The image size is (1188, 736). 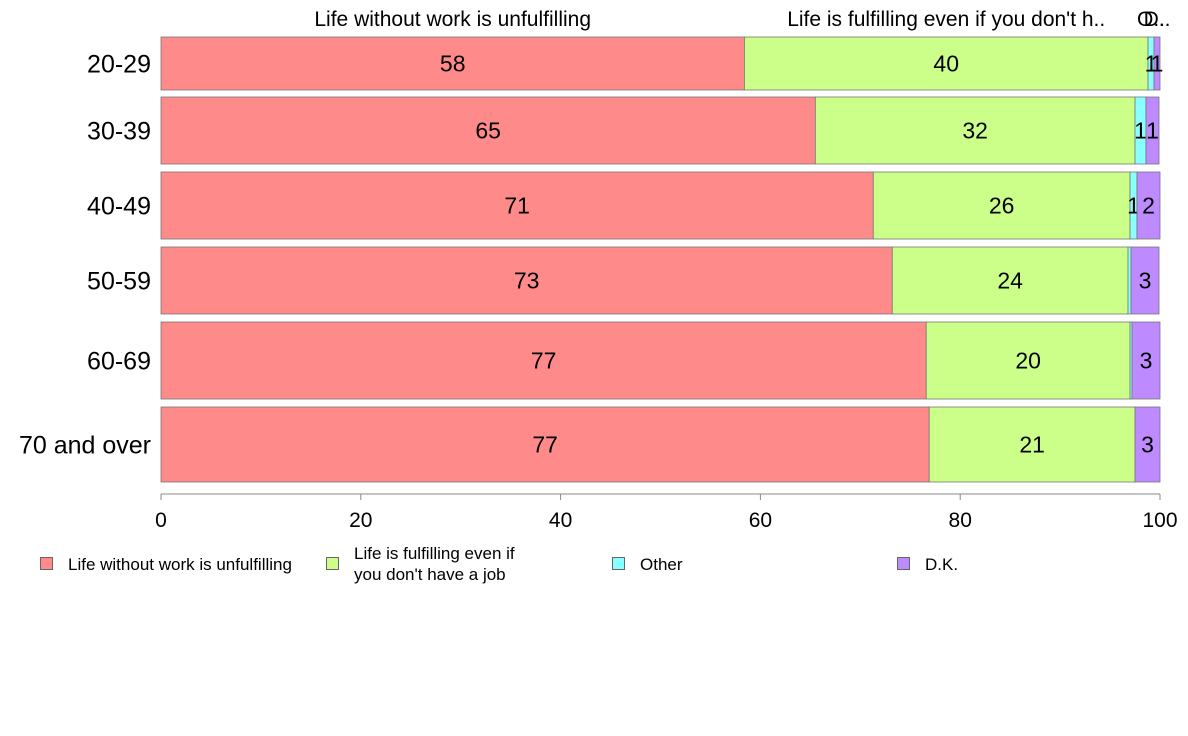 I want to click on data-label-30-39-life-is-fulfilling-even-if-you-don-t-have-a-job: 32, so click(x=975, y=131).